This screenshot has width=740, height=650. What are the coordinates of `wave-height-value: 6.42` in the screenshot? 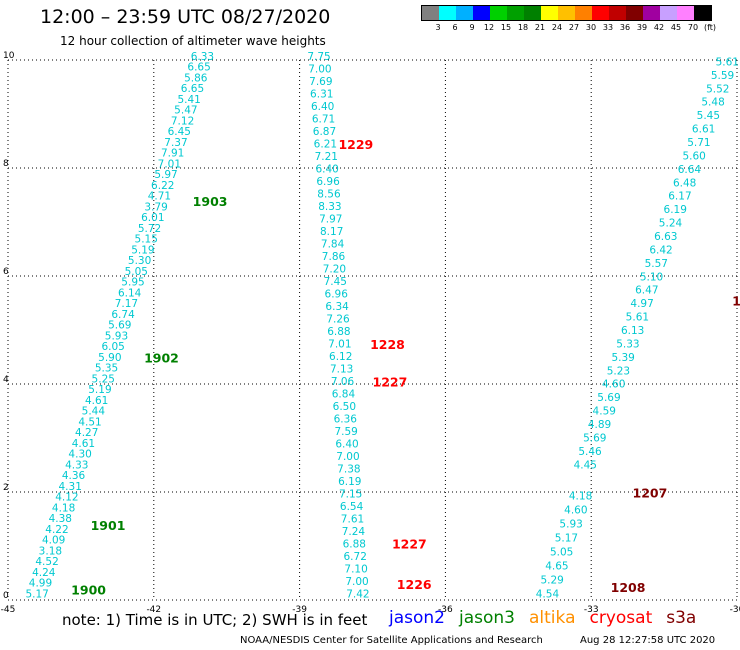 It's located at (660, 250).